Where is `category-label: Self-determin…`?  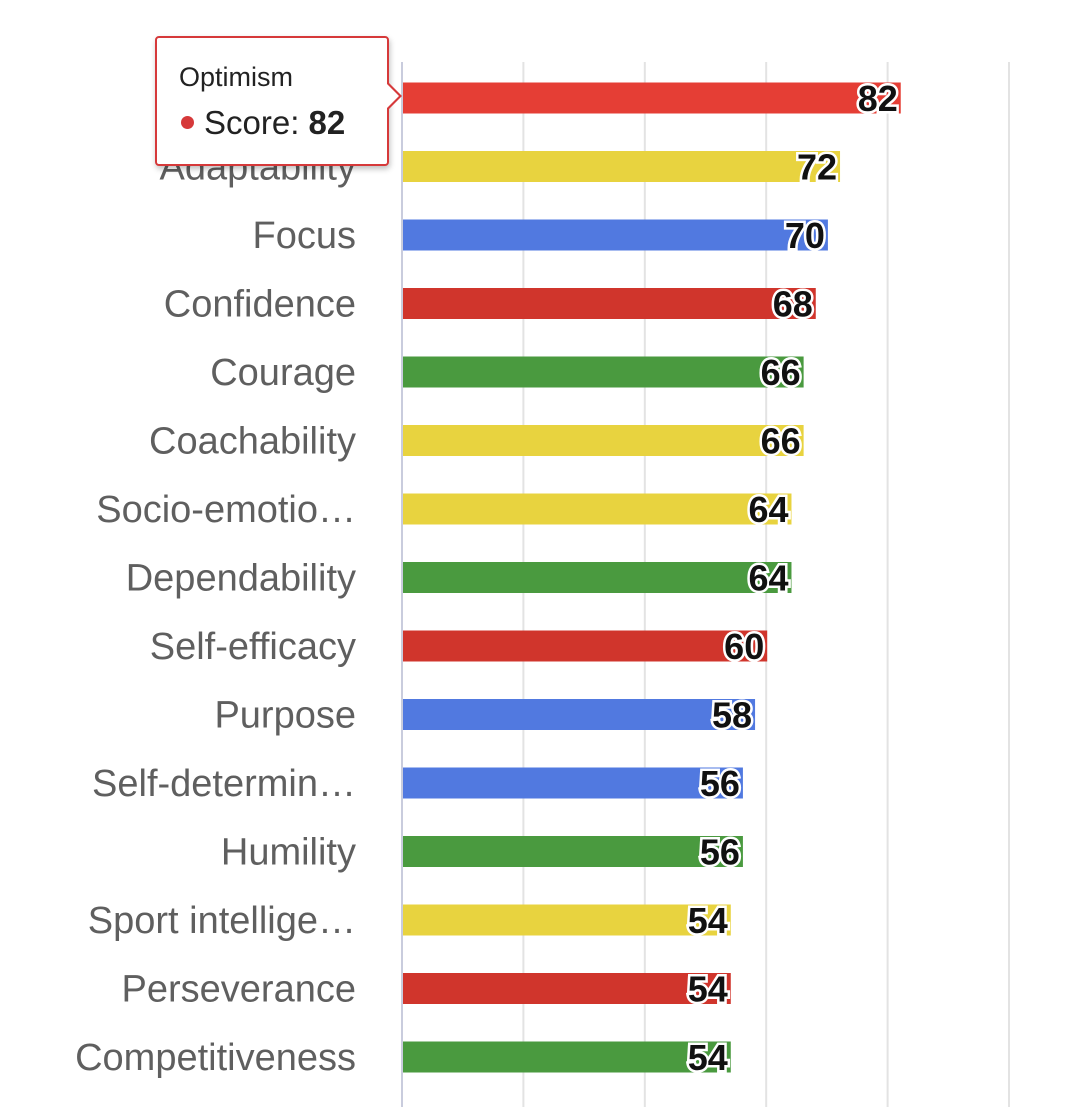
category-label: Self-determin… is located at coordinates (224, 784).